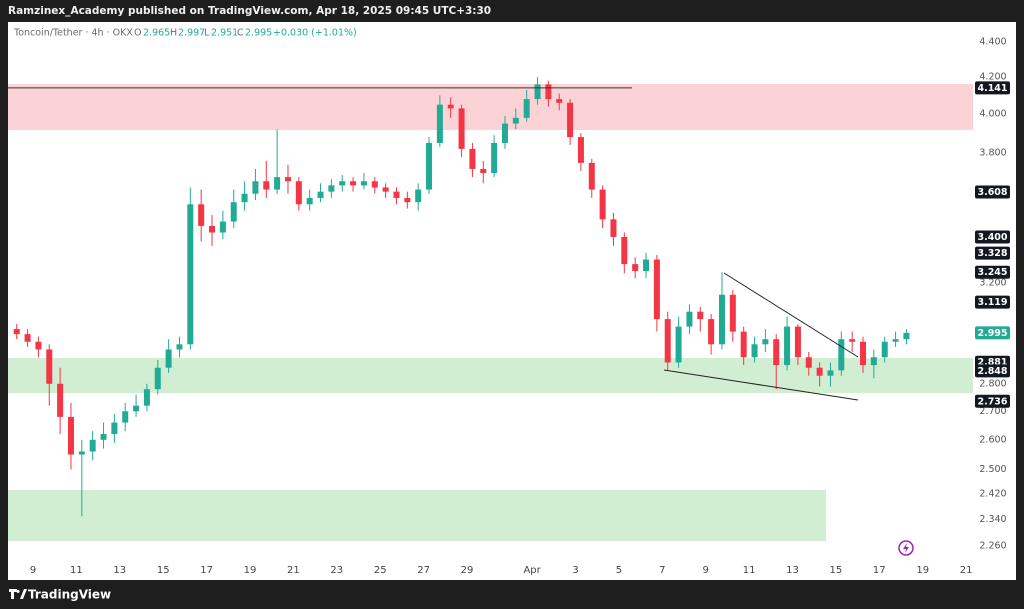 This screenshot has width=1024, height=609. What do you see at coordinates (749, 570) in the screenshot?
I see `x-tick-label: 11` at bounding box center [749, 570].